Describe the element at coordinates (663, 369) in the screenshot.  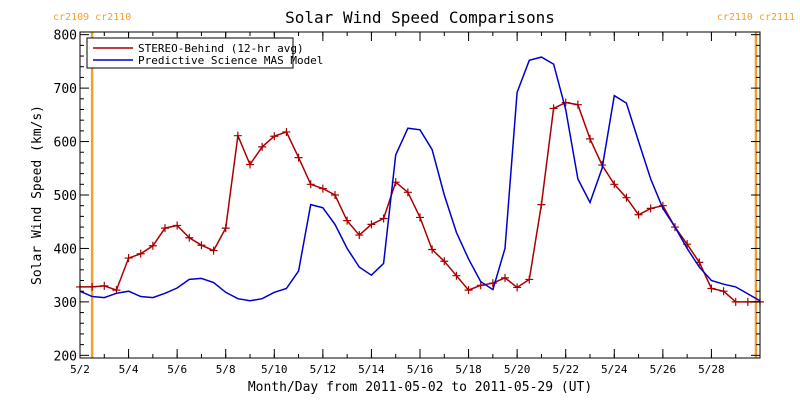
I see `x-tick-label-12: 5/26` at that location.